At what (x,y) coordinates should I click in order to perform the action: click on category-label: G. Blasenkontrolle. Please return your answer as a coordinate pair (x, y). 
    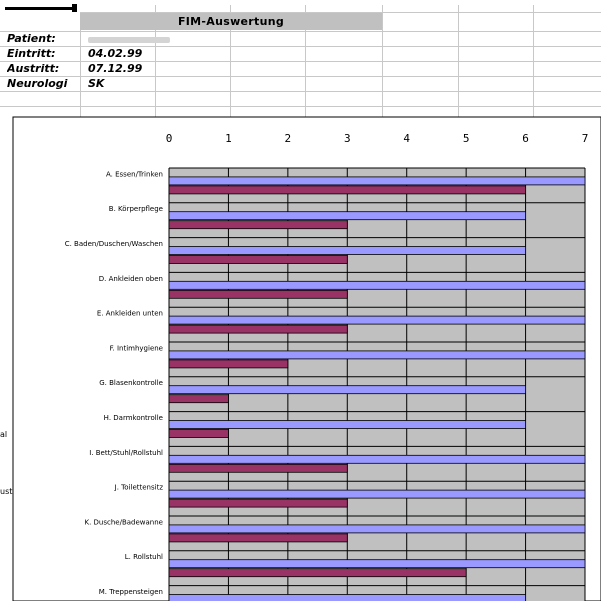
    Looking at the image, I should click on (131, 383).